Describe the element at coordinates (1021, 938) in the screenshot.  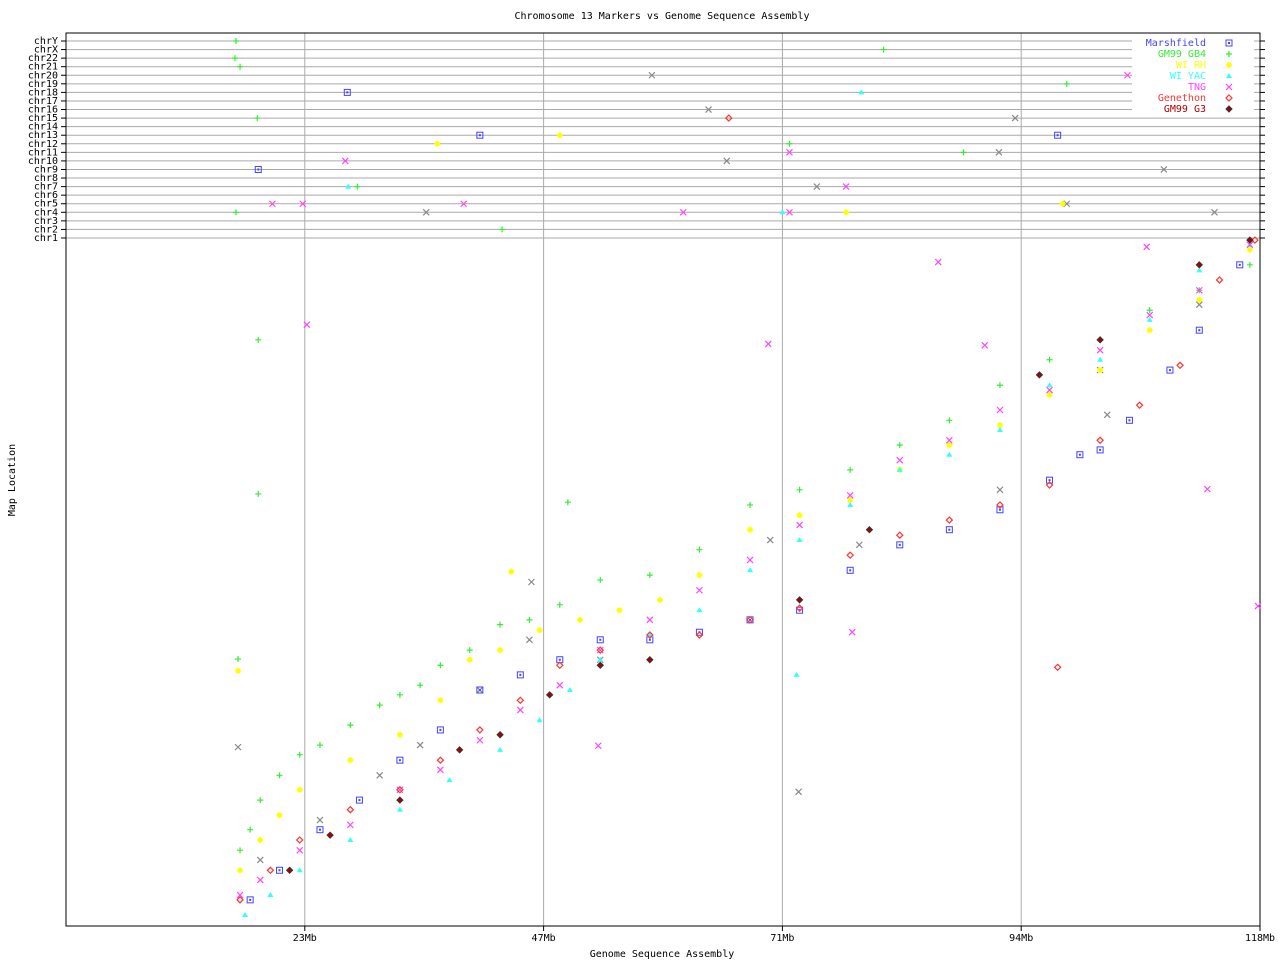
I see `x-tick-label: 94Mb` at that location.